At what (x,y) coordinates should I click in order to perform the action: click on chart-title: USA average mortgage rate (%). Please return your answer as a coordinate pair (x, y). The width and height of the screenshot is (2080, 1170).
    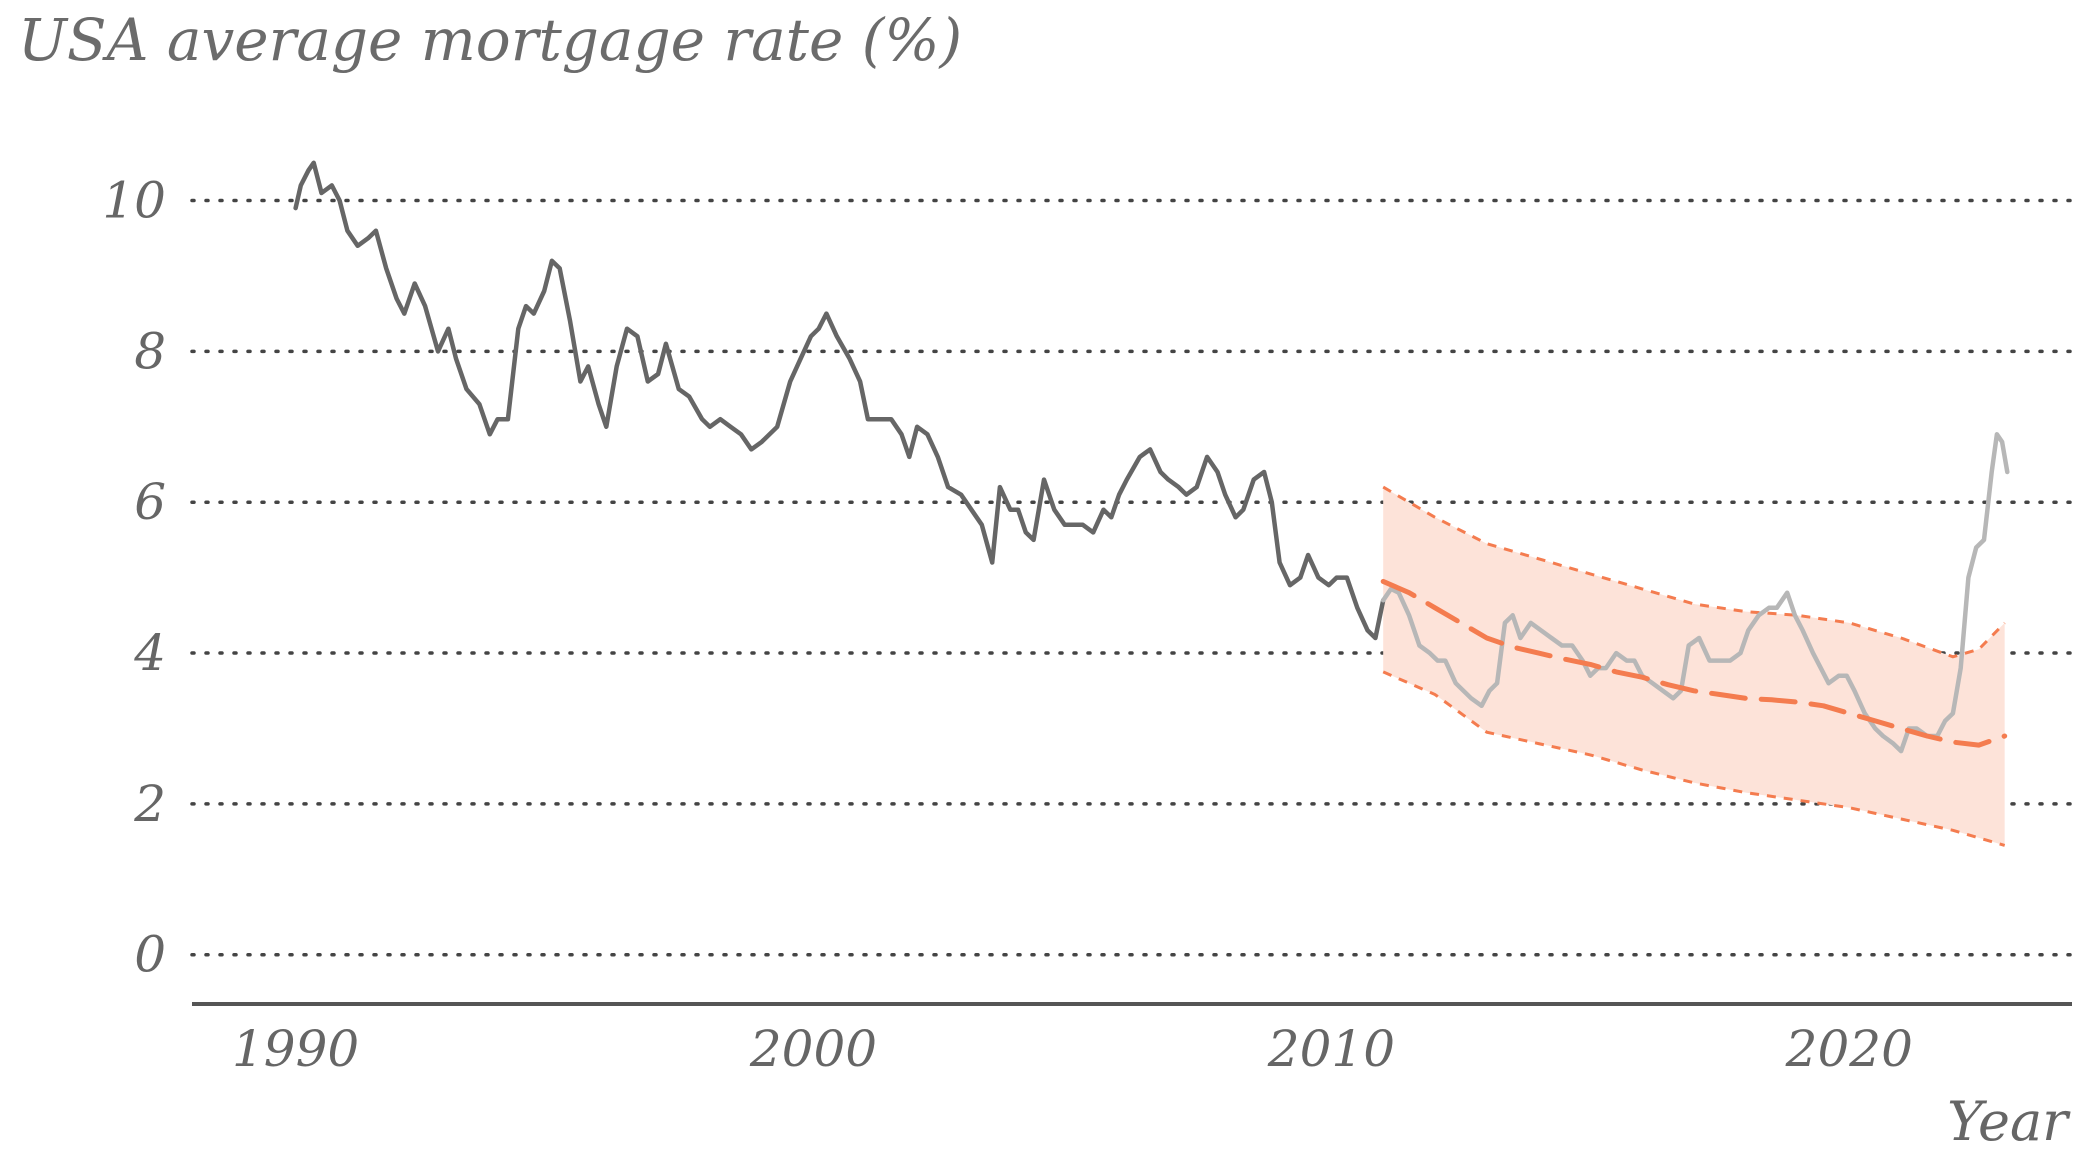
    Looking at the image, I should click on (490, 40).